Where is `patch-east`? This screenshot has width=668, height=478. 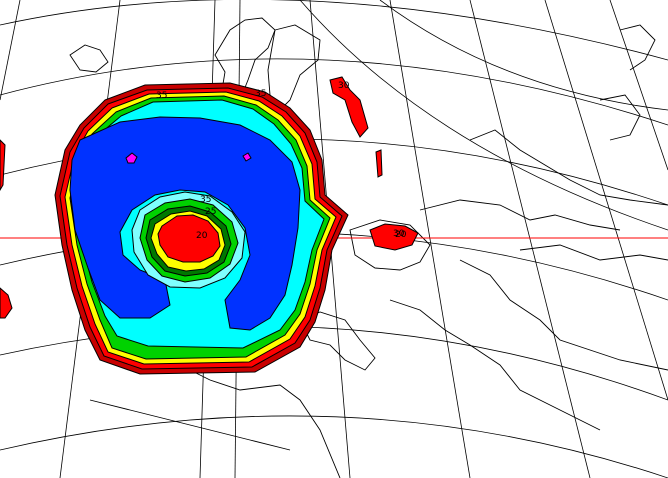 patch-east is located at coordinates (394, 237).